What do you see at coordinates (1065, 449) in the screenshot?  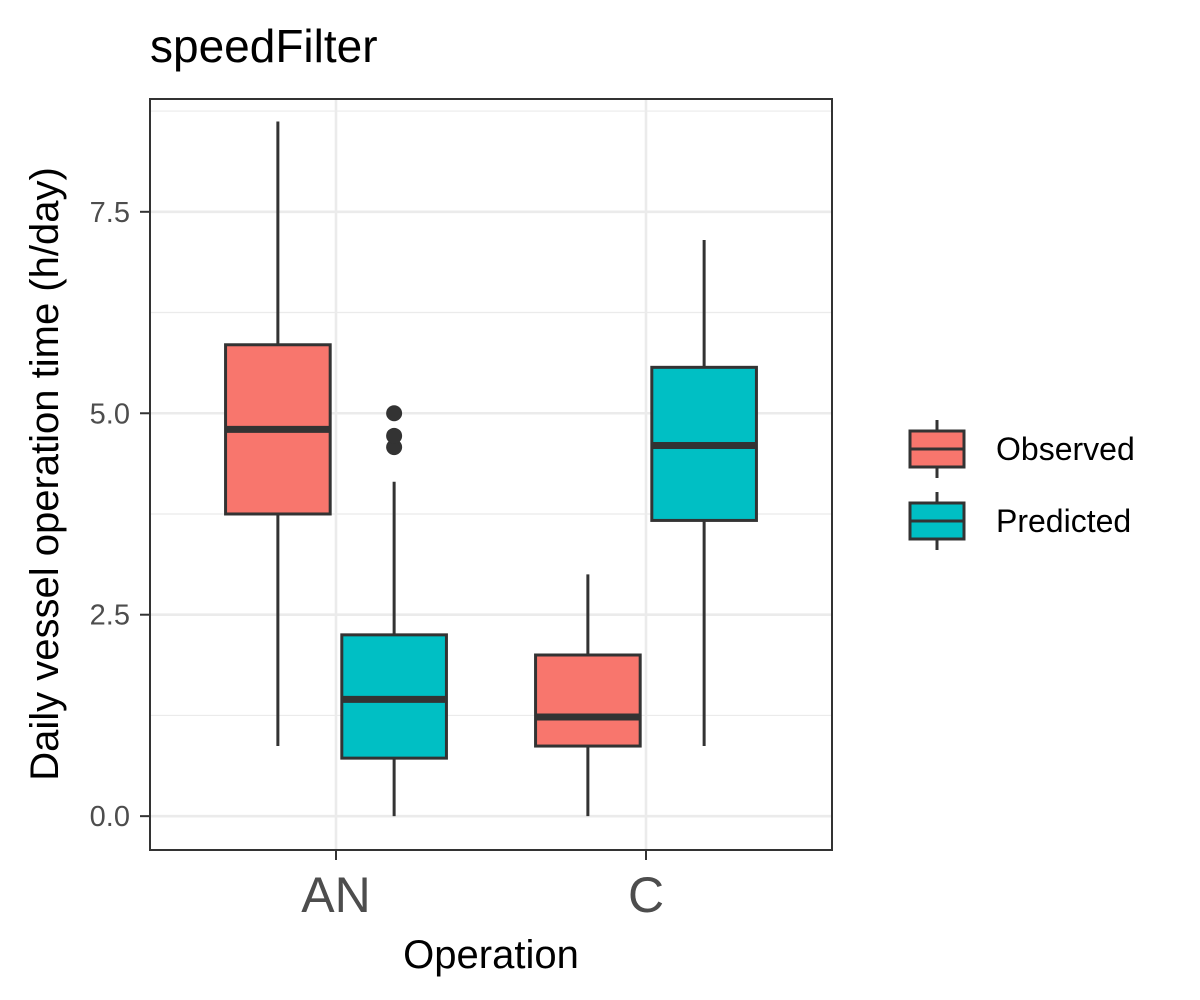 I see `legend-label: Observed` at bounding box center [1065, 449].